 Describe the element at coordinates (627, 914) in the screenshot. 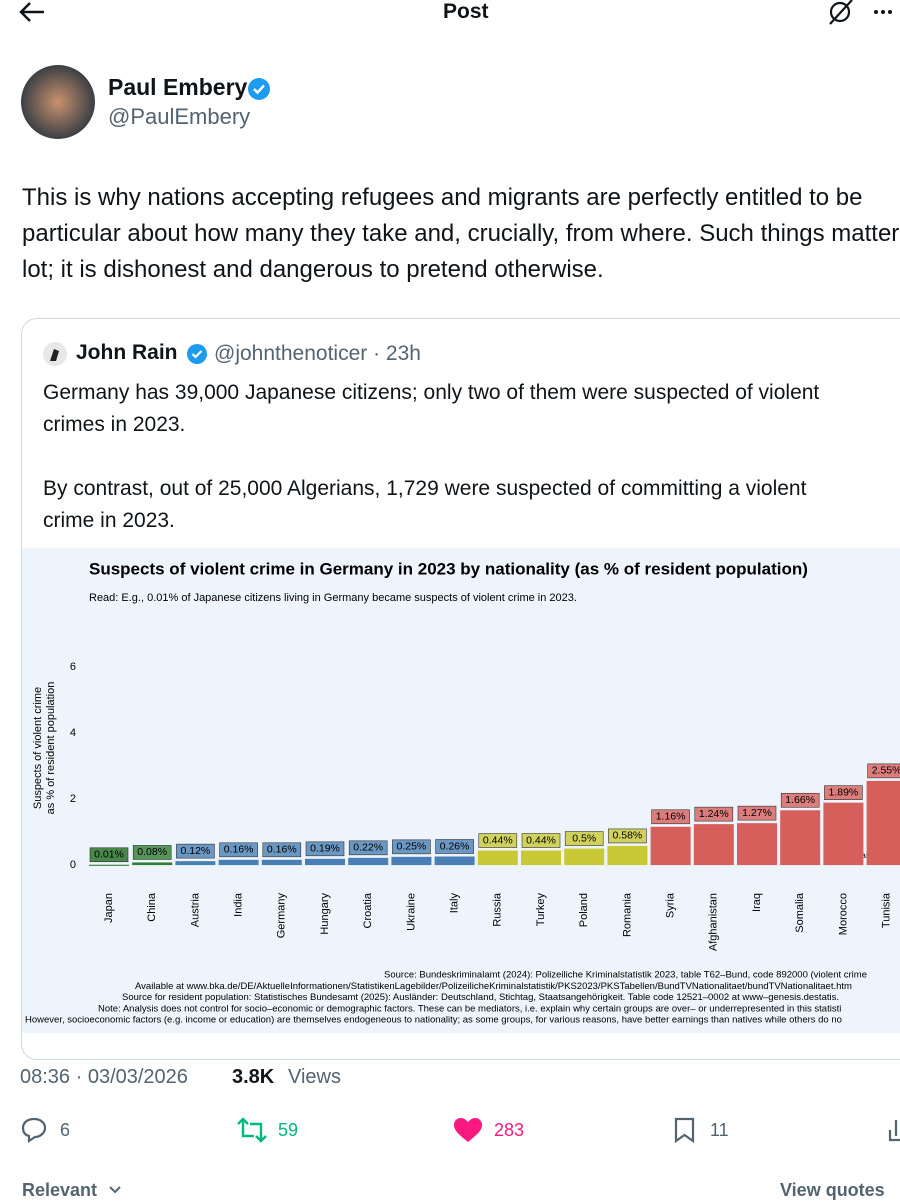

I see `x-tick-label: Romania` at that location.